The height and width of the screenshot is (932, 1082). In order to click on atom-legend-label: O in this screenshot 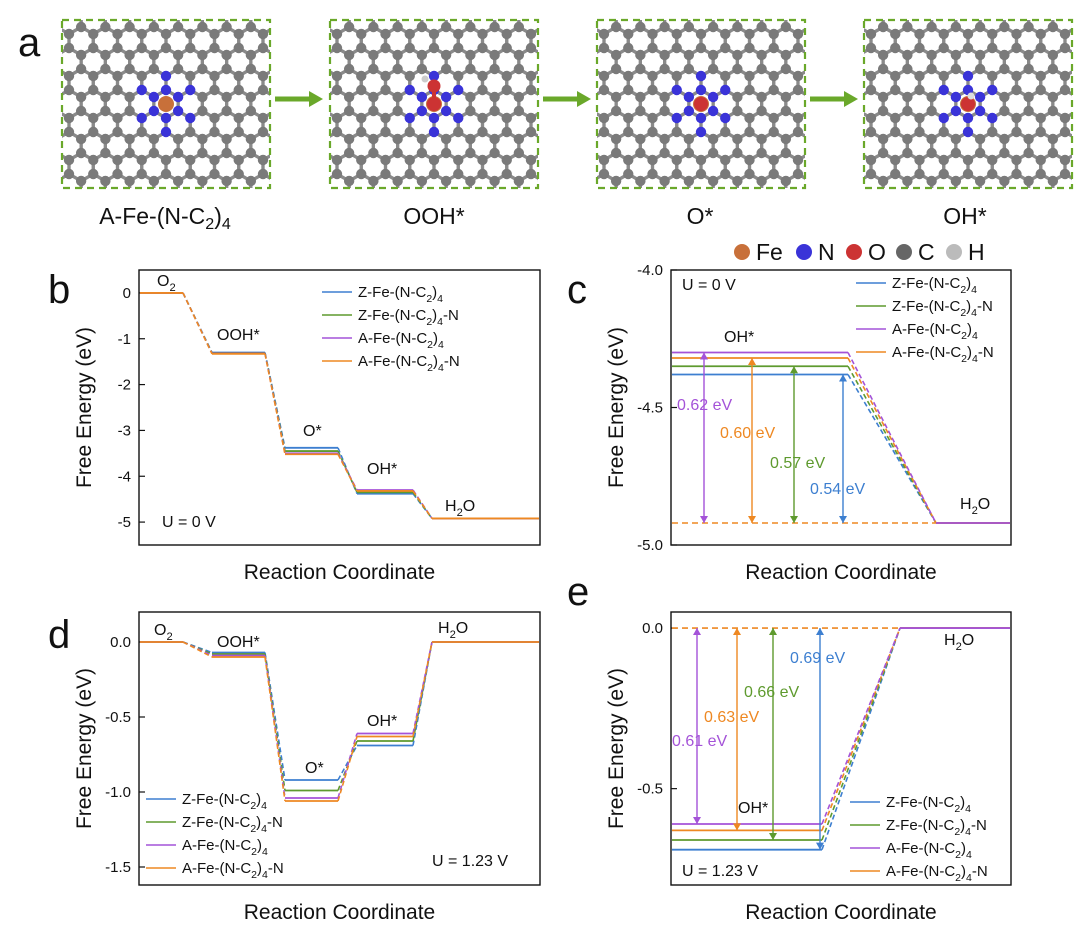, I will do `click(877, 252)`.